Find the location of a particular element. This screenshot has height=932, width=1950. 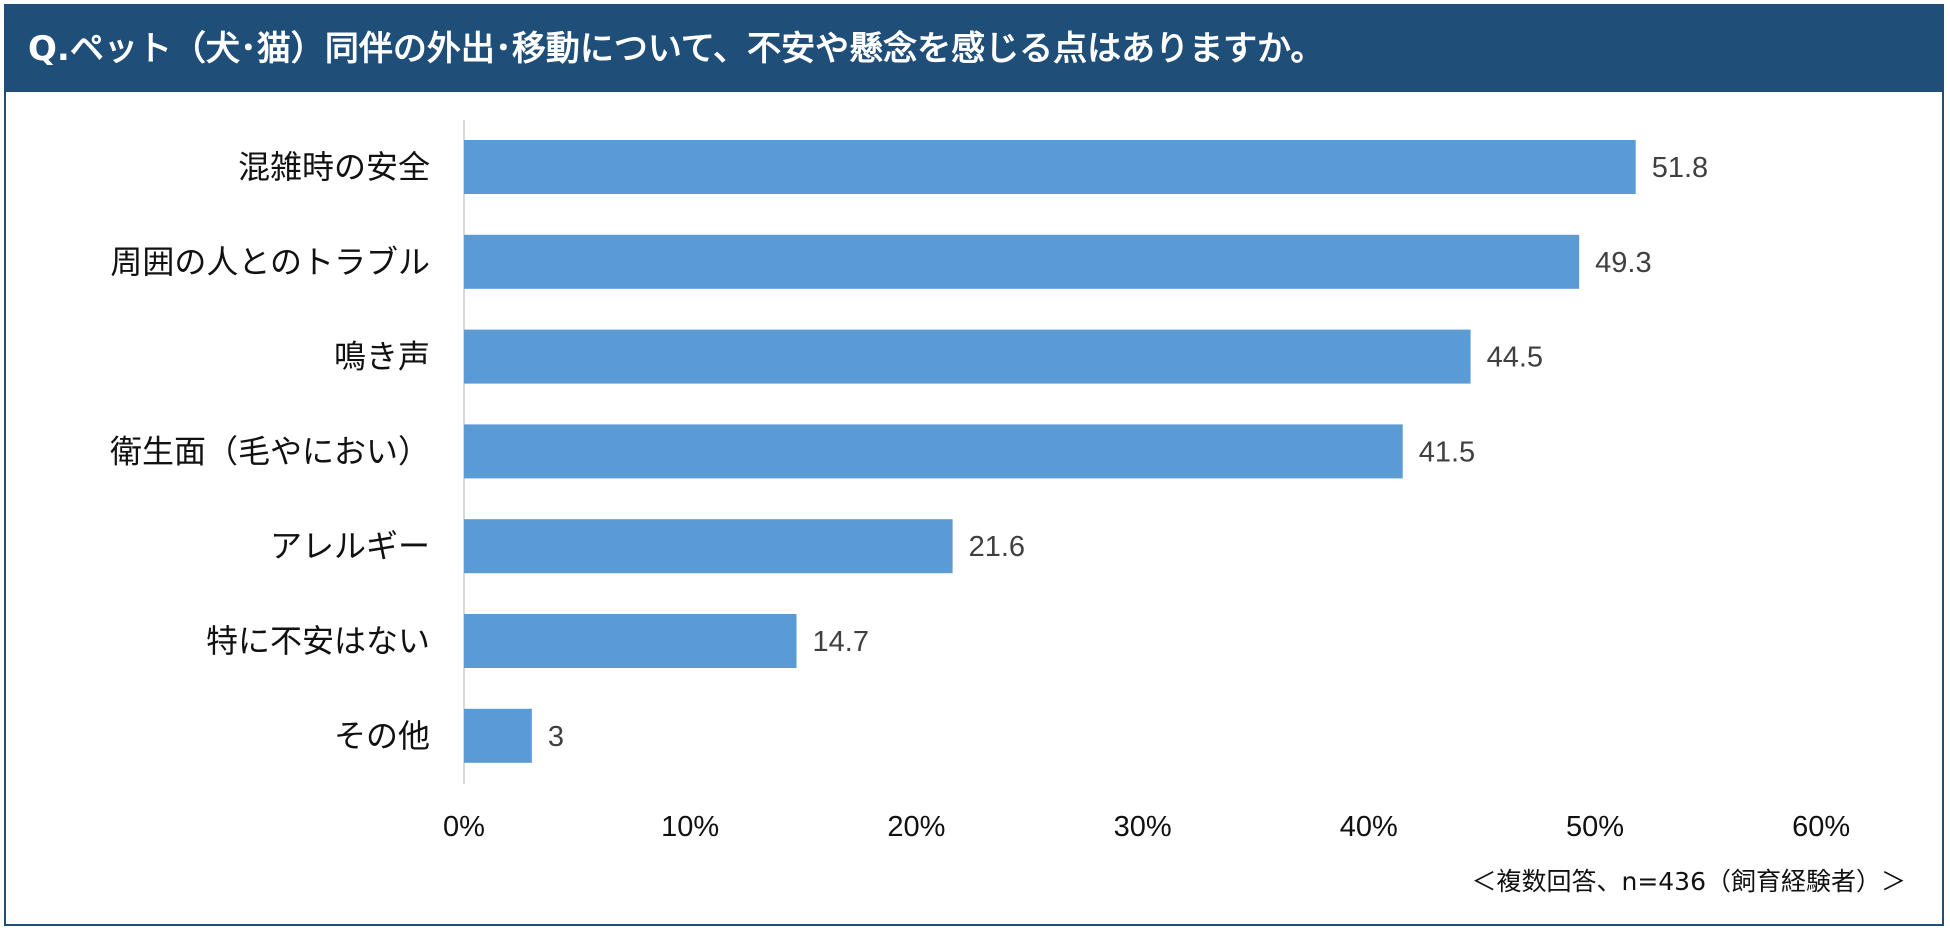

title-bar: Q.ペット（犬･猫）同伴の外出･移動について、不安や懸念を感じる点はありますか。 is located at coordinates (974, 49).